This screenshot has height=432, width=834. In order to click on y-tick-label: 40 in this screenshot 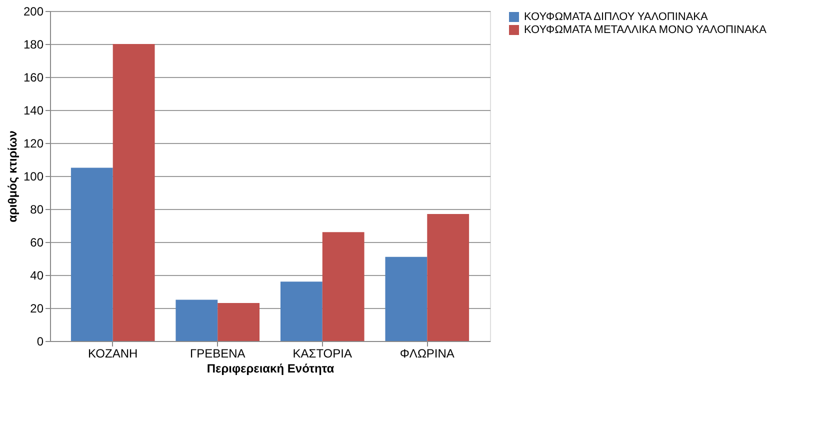, I will do `click(37, 275)`.